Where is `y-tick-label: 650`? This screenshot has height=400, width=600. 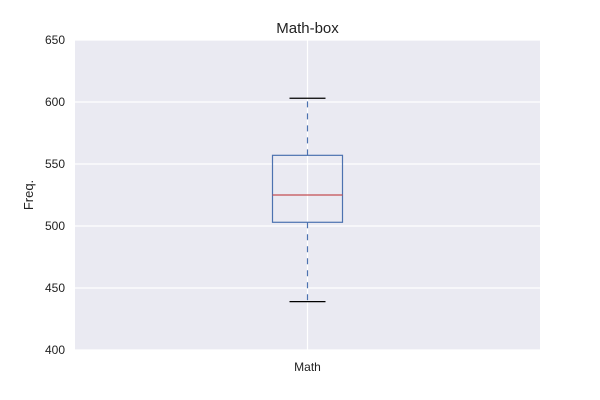 y-tick-label: 650 is located at coordinates (55, 40).